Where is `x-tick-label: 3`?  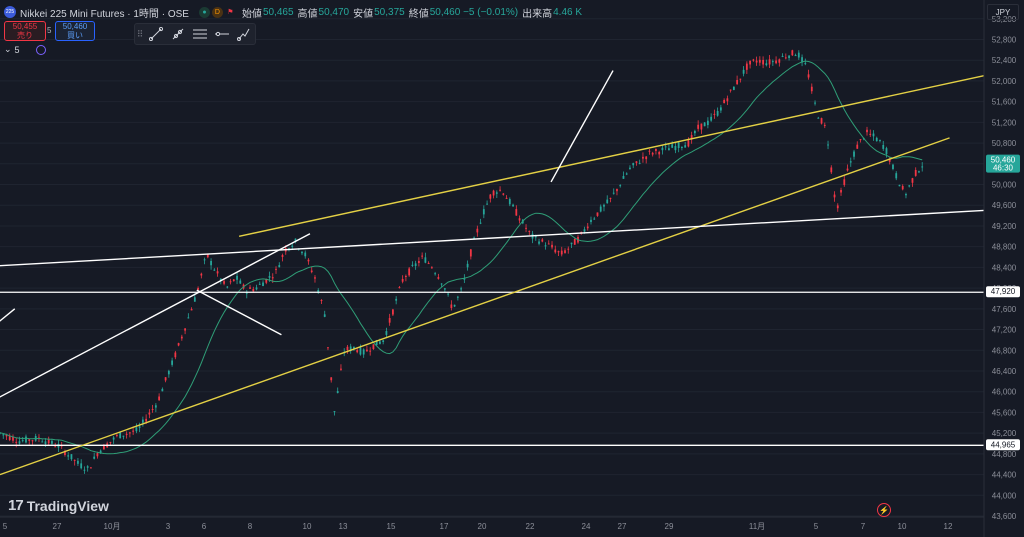
x-tick-label: 3 is located at coordinates (168, 526).